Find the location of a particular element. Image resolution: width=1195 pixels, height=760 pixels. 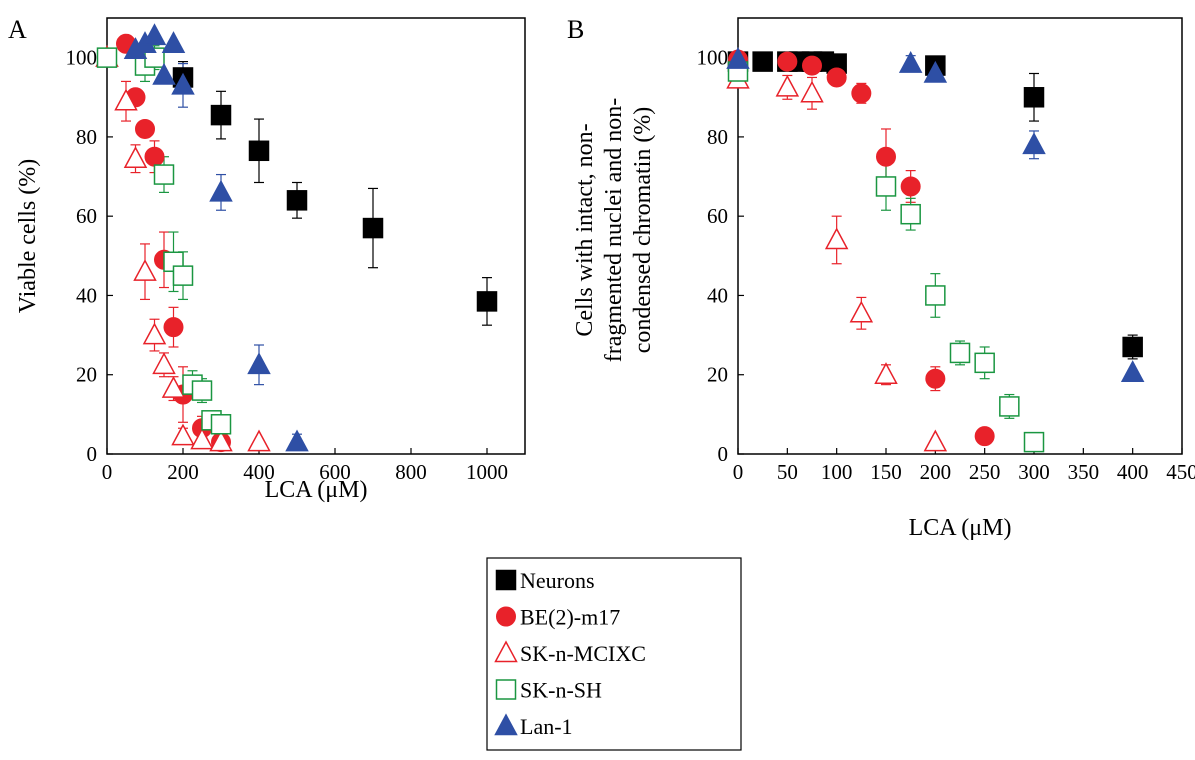

panel-a-y-tick-label: 80 is located at coordinates (86, 137).